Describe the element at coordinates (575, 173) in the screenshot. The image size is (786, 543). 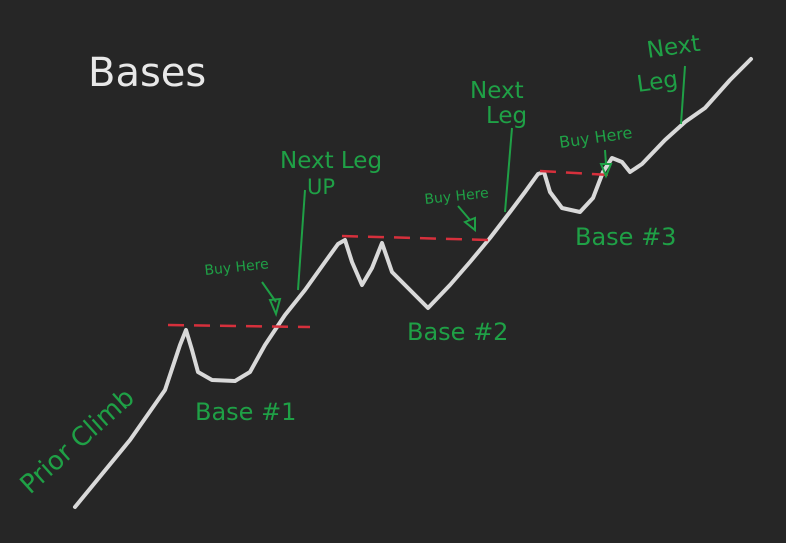
I see `resistance-line-base3` at that location.